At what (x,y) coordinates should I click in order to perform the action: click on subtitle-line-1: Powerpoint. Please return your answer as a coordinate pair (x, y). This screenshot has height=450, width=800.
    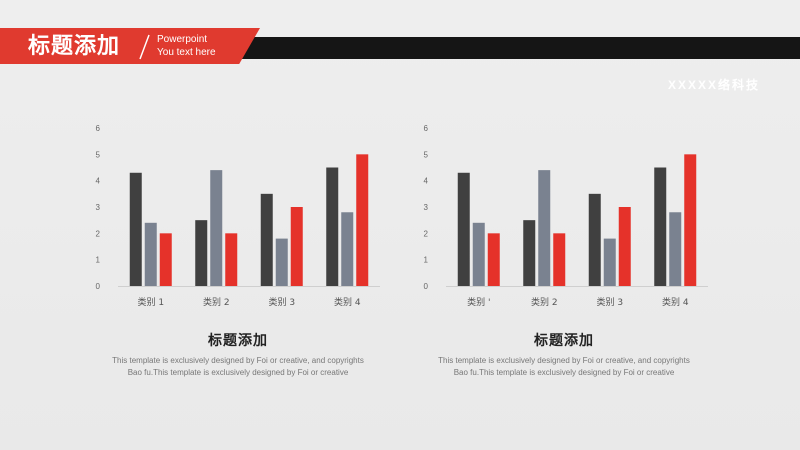
    Looking at the image, I should click on (182, 39).